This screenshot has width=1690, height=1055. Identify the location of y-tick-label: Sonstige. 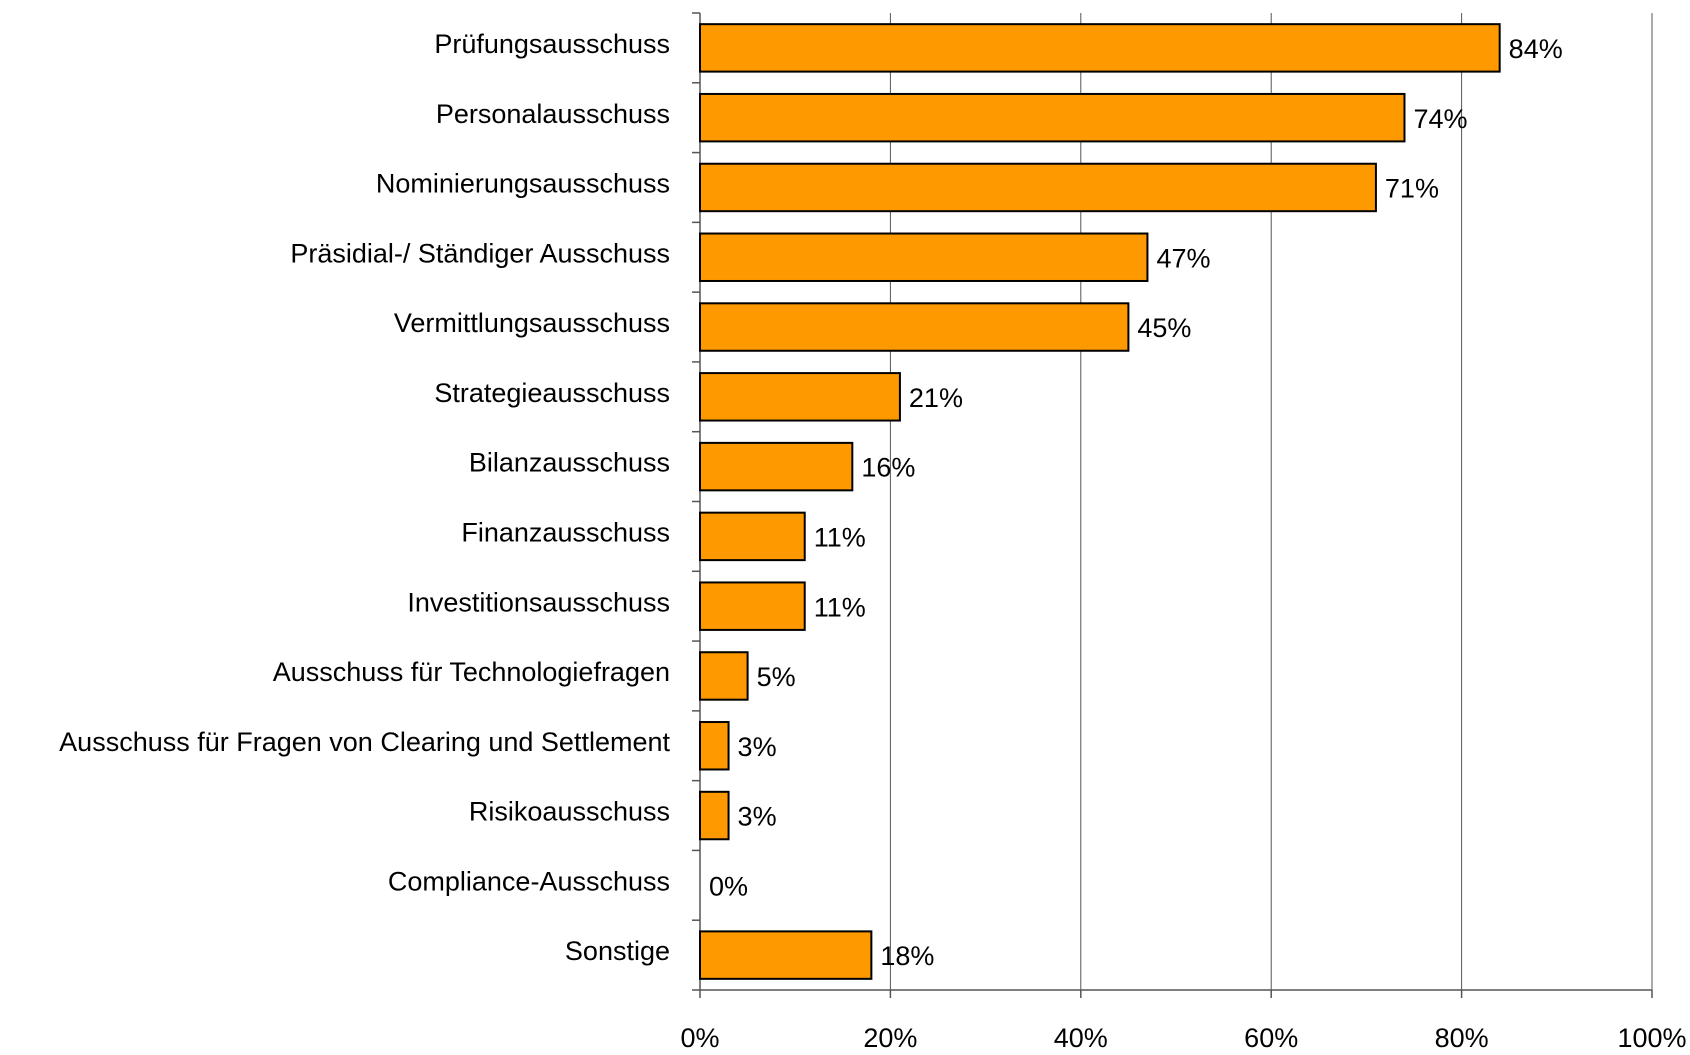
(617, 951).